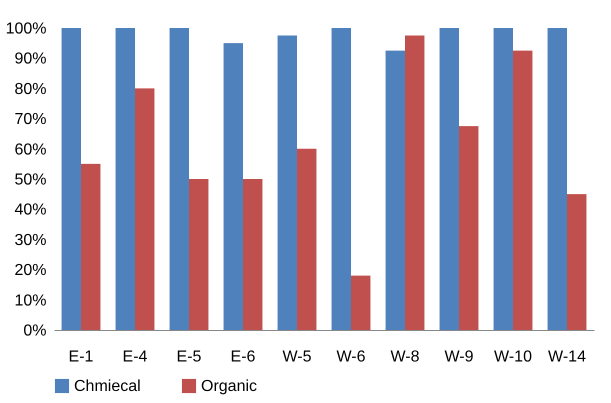  I want to click on y-tick-label: 70%, so click(30, 119).